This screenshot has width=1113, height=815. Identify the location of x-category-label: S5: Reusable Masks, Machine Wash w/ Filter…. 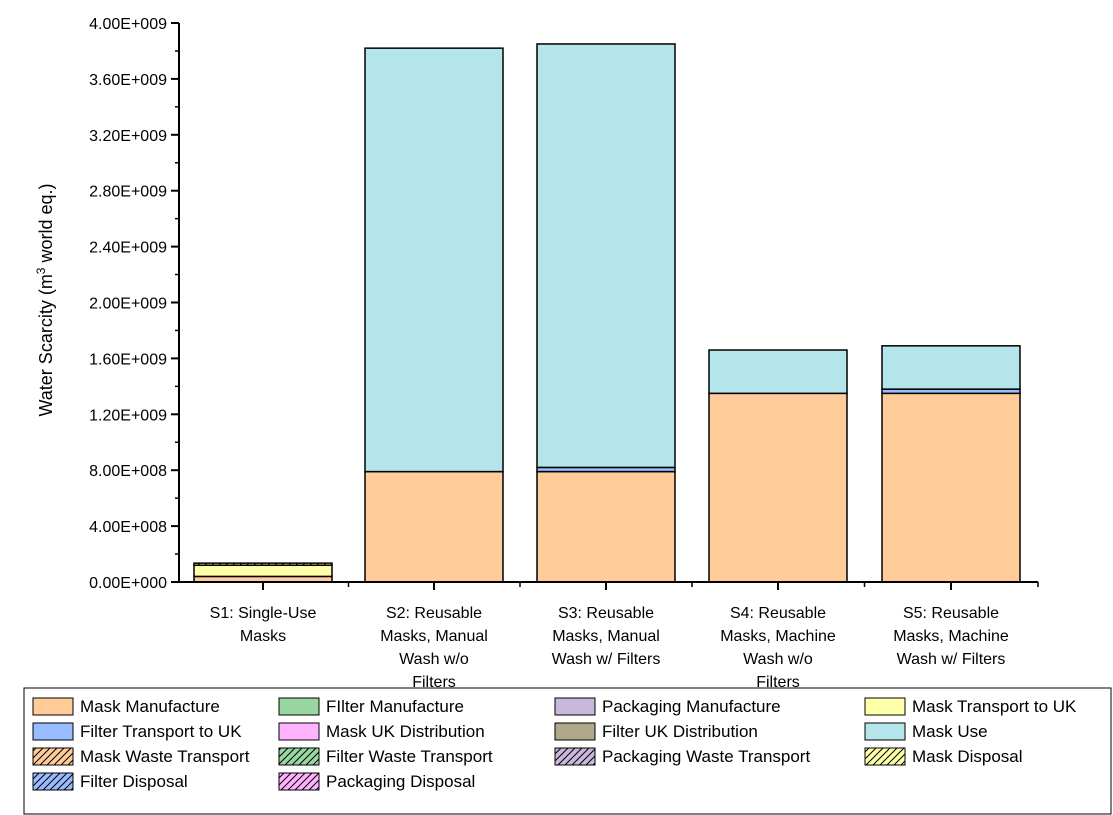
(951, 636).